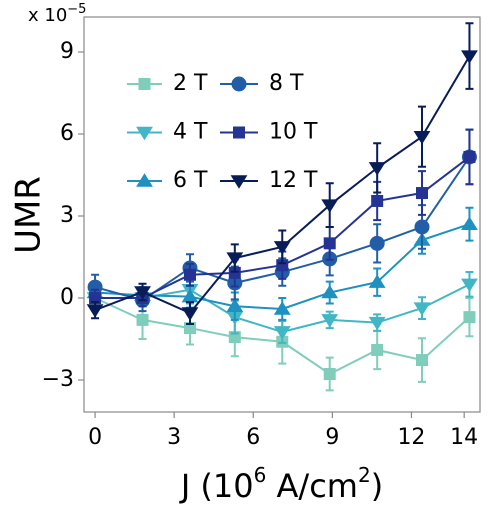 The image size is (498, 508). Describe the element at coordinates (253, 437) in the screenshot. I see `x-tick-label: 6` at that location.